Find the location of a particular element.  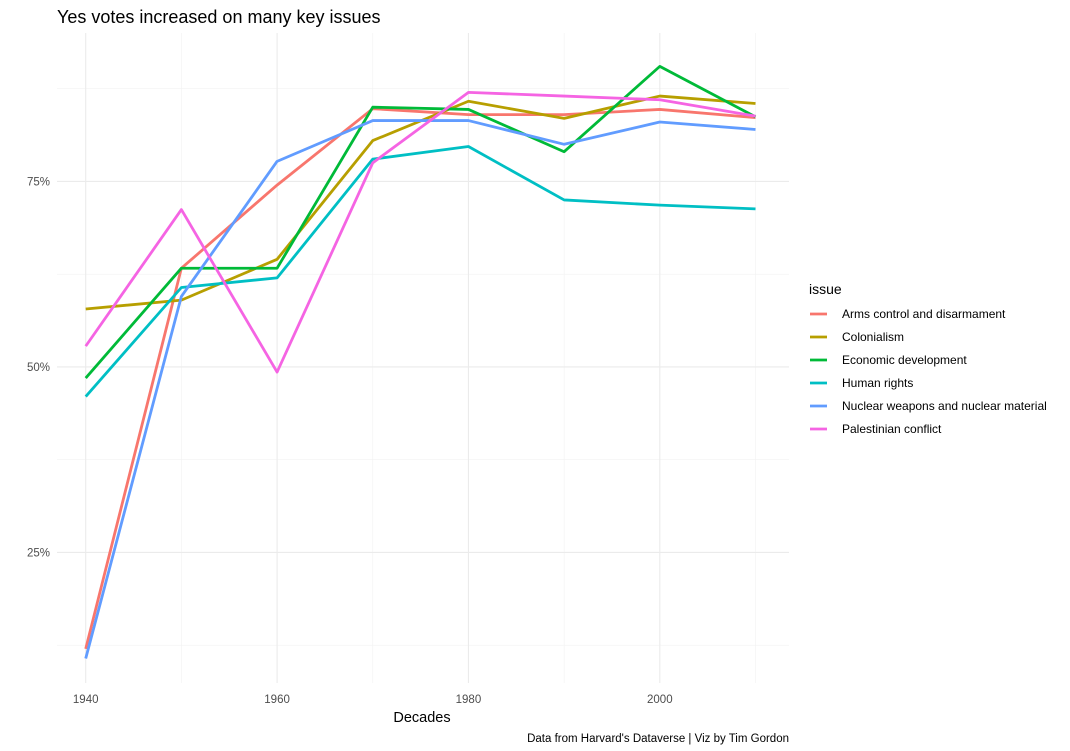

x-tick-label: 1980 is located at coordinates (469, 700).